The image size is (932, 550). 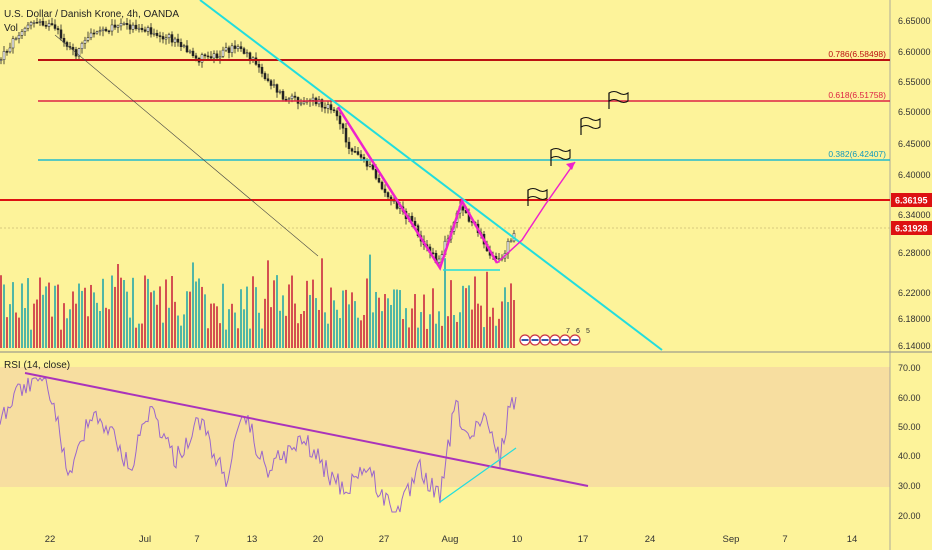 What do you see at coordinates (555, 340) in the screenshot?
I see `event-marker-flag` at bounding box center [555, 340].